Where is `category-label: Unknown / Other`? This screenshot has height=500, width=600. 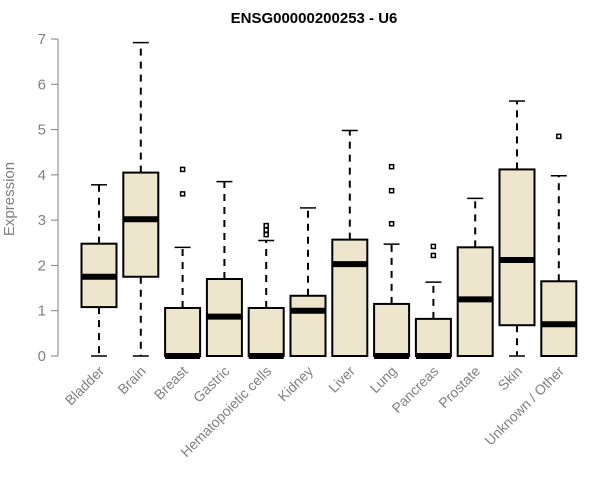
category-label: Unknown / Other is located at coordinates (524, 406).